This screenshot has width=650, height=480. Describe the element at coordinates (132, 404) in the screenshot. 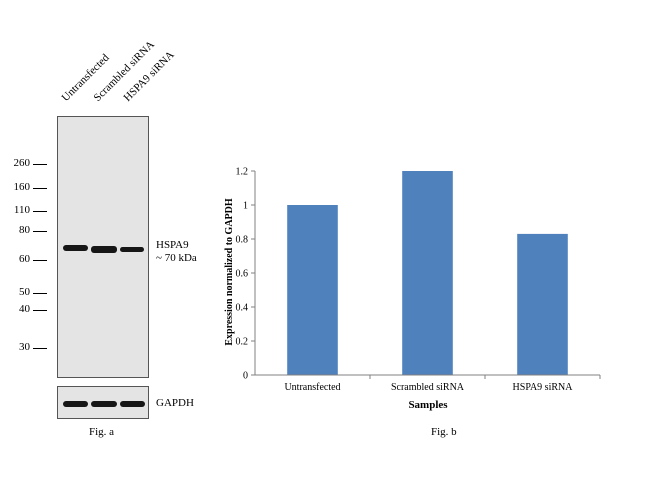

I see `gapdh-band-hspa9-sirna` at that location.